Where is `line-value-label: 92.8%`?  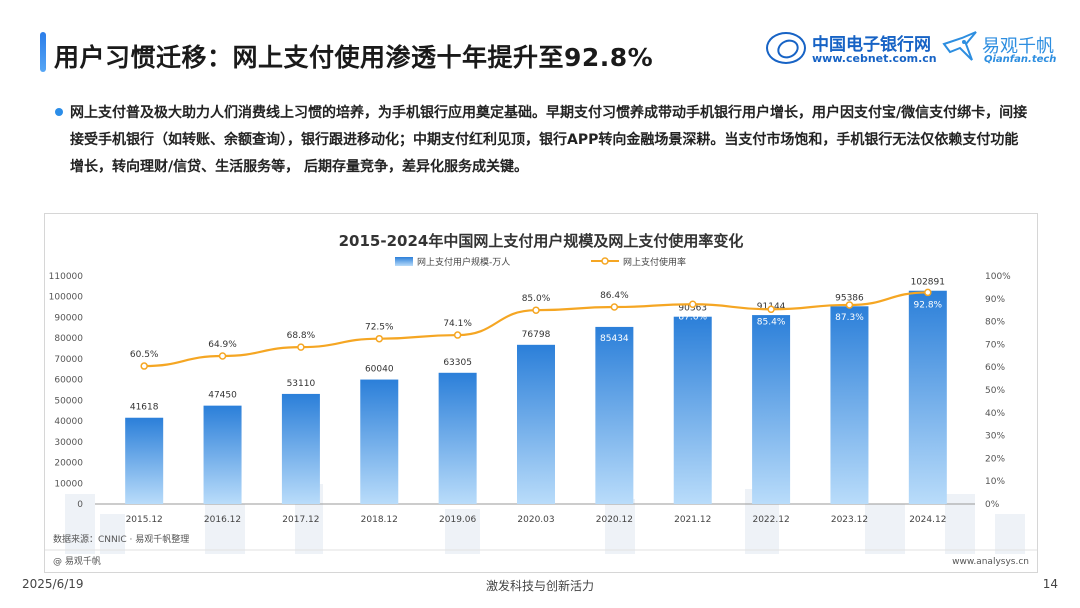 line-value-label: 92.8% is located at coordinates (928, 305).